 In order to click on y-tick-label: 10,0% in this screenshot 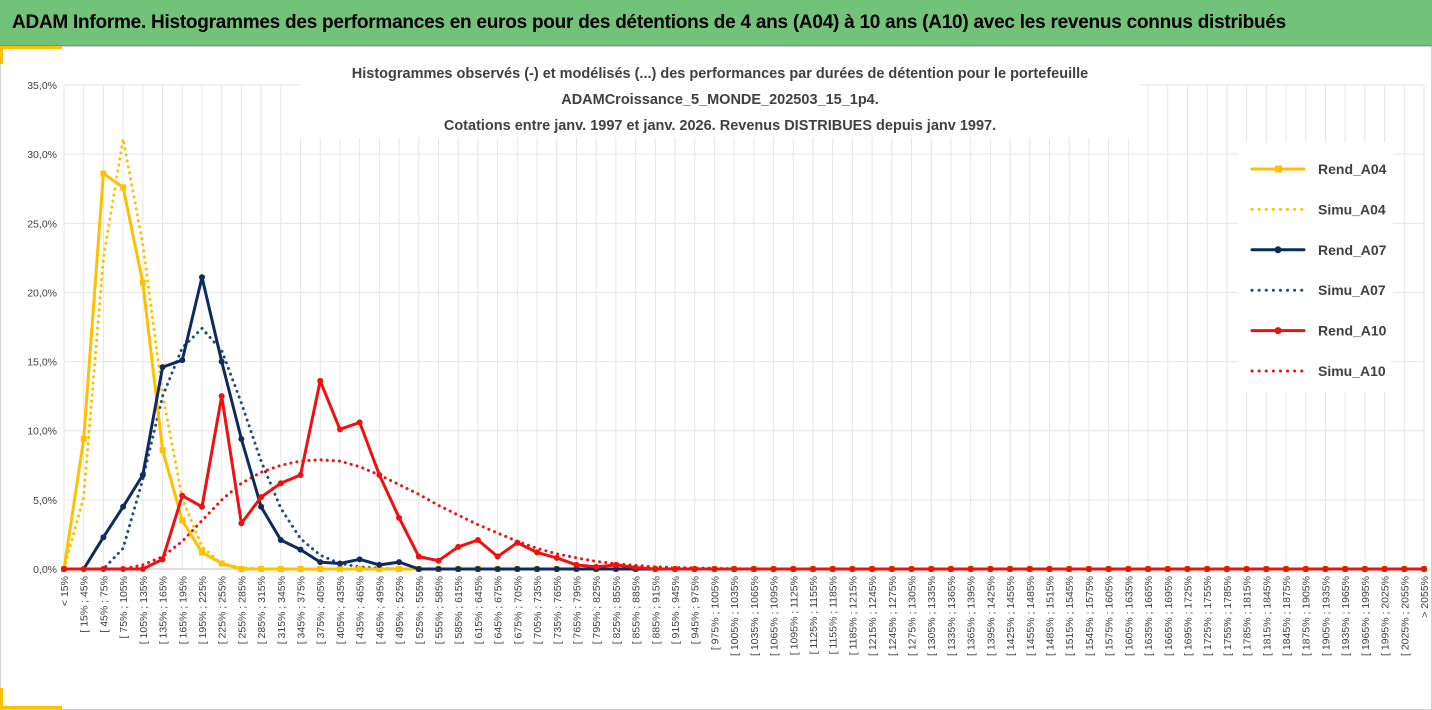, I will do `click(42, 432)`.